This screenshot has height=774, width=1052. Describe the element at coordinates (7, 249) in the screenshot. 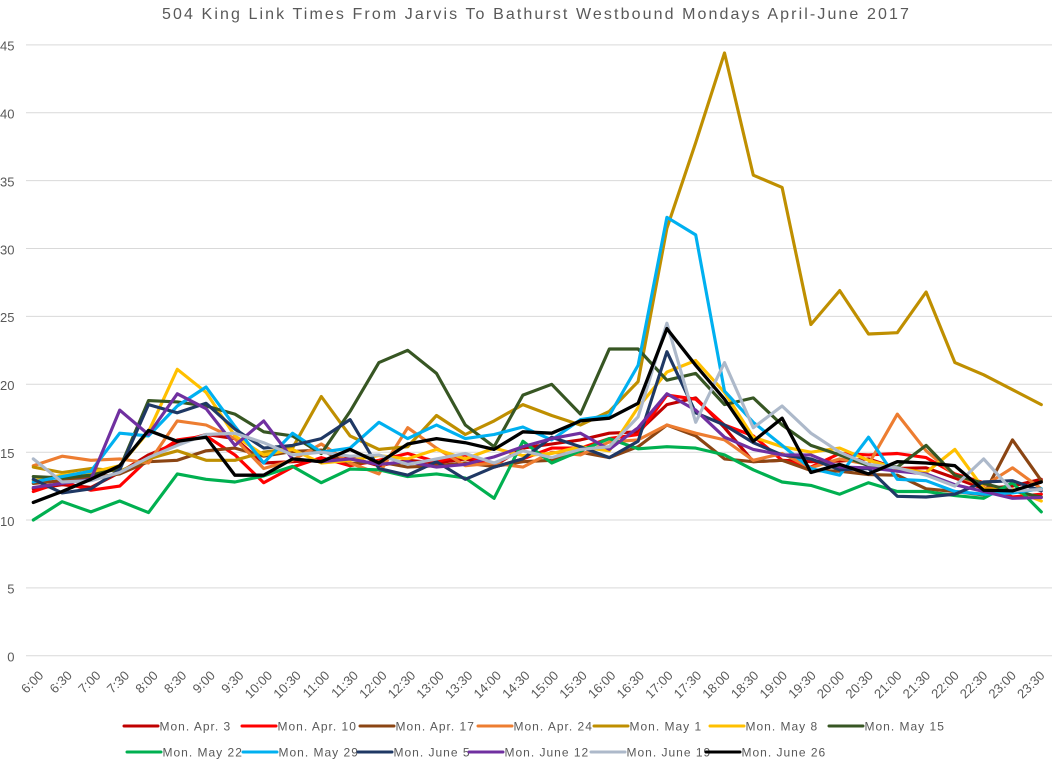

I see `svg-text: 30` at that location.